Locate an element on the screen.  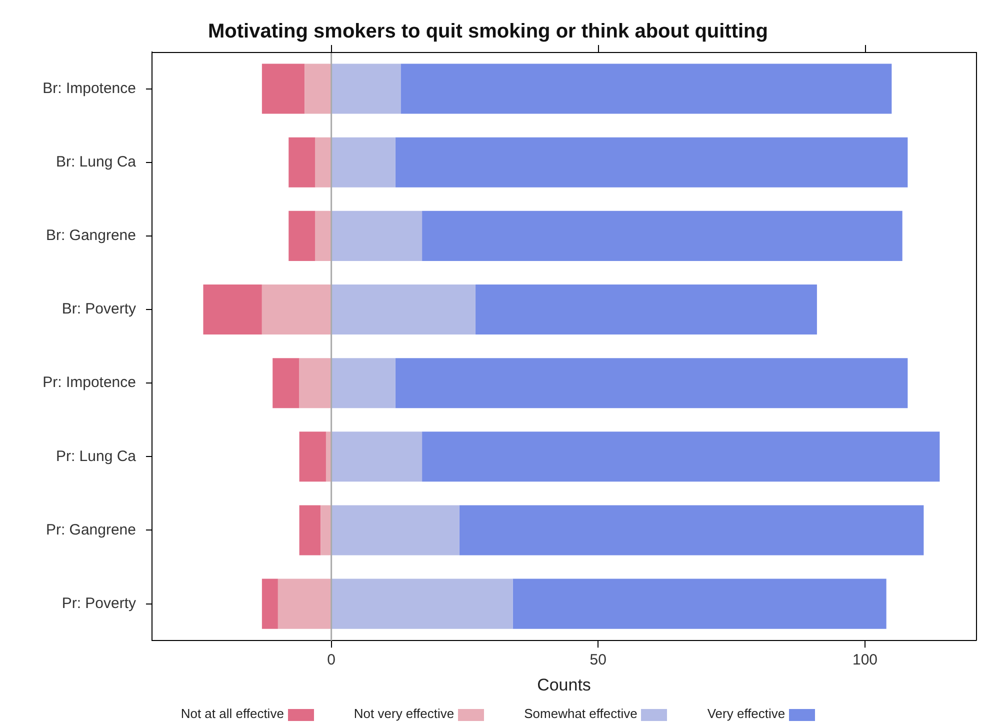
y-tick-label: Pr: Impotence is located at coordinates (89, 383).